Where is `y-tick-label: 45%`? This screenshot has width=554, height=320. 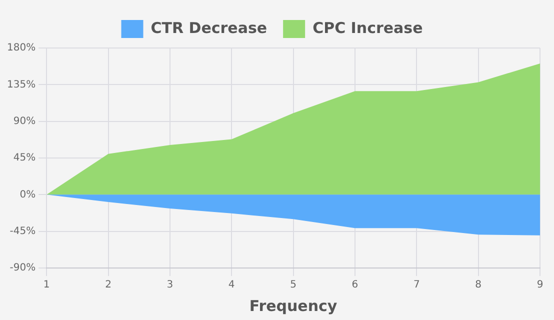
y-tick-label: 45% is located at coordinates (24, 158).